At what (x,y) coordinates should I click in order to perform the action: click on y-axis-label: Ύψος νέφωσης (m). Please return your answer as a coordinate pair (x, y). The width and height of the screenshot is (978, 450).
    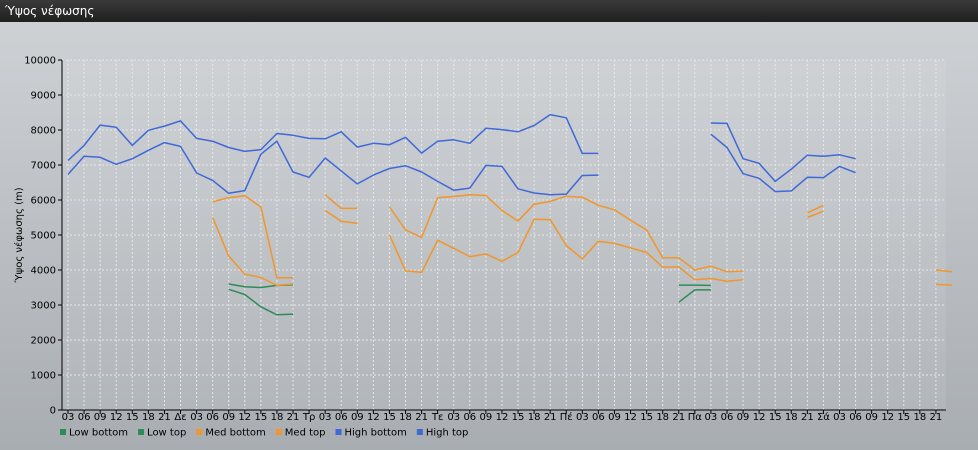
    Looking at the image, I should click on (19, 235).